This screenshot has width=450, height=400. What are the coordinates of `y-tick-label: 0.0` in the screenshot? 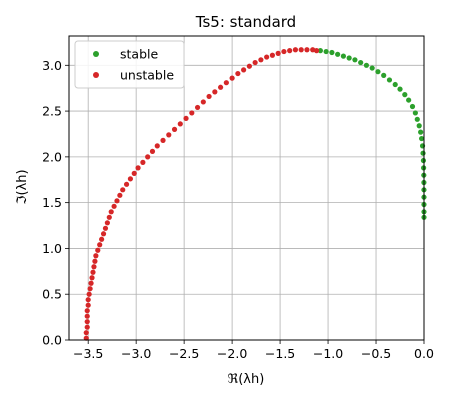 It's located at (52, 340).